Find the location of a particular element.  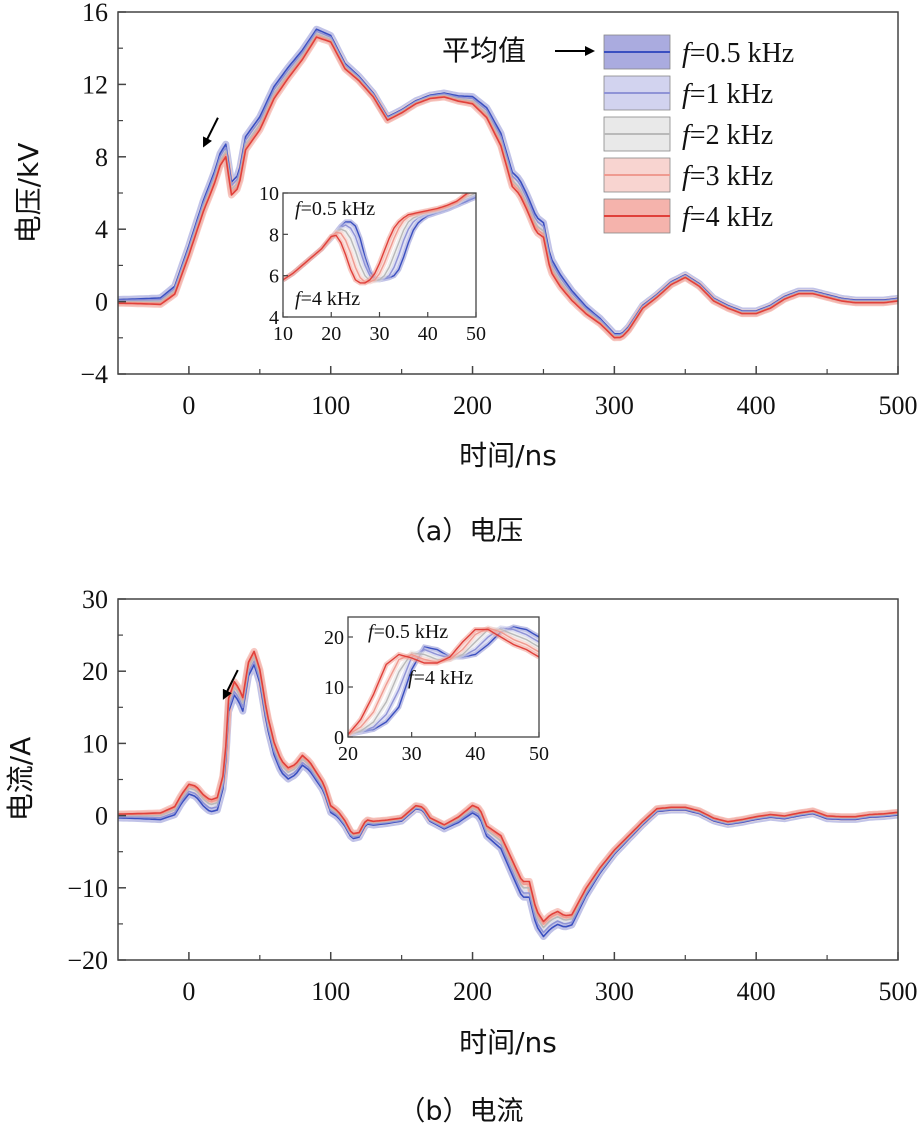

inset-x-tick-label: 10 is located at coordinates (283, 334).